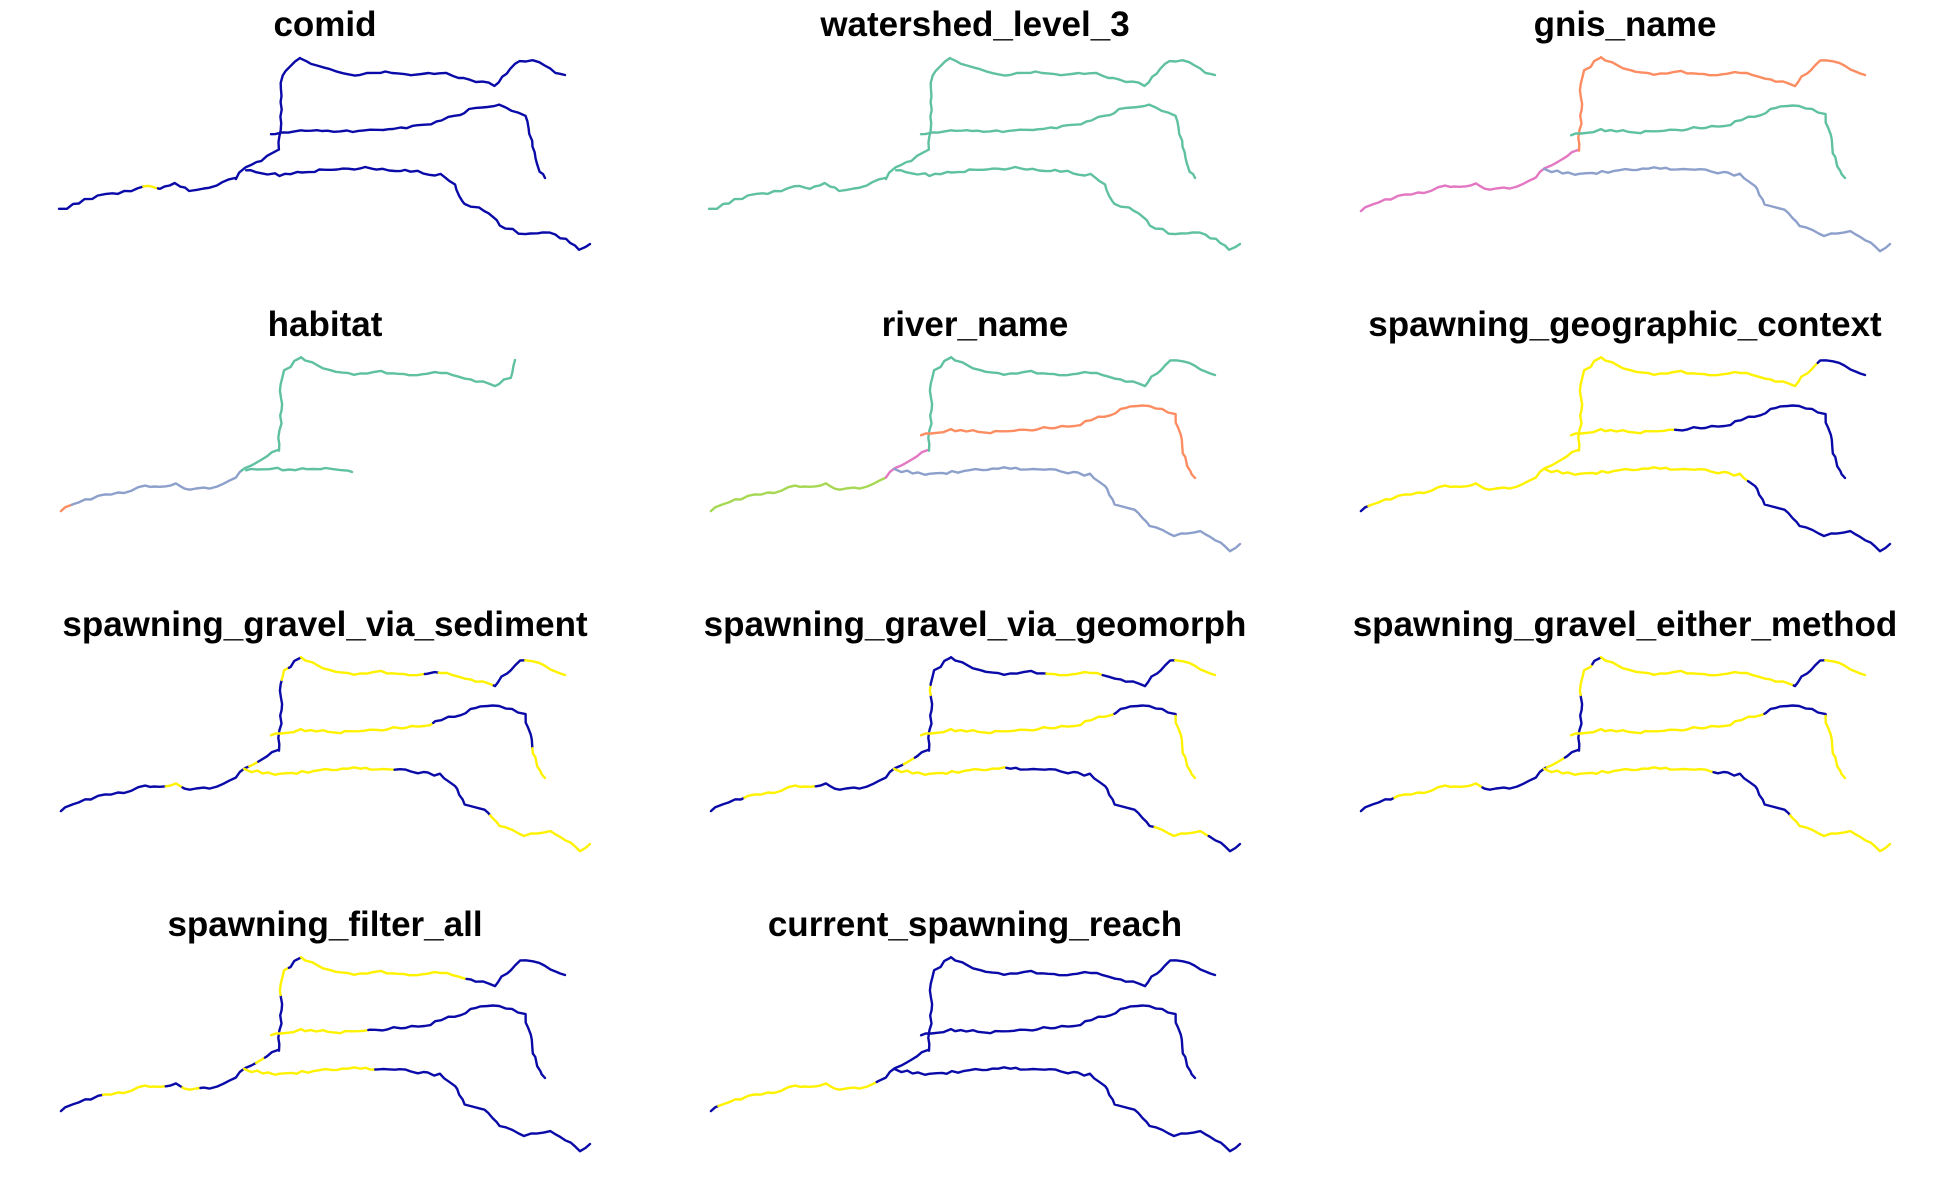 The height and width of the screenshot is (1200, 1950). What do you see at coordinates (1625, 750) in the screenshot?
I see `map-panel-spawning-gravel-either-method: spawning_gravel_either_method` at bounding box center [1625, 750].